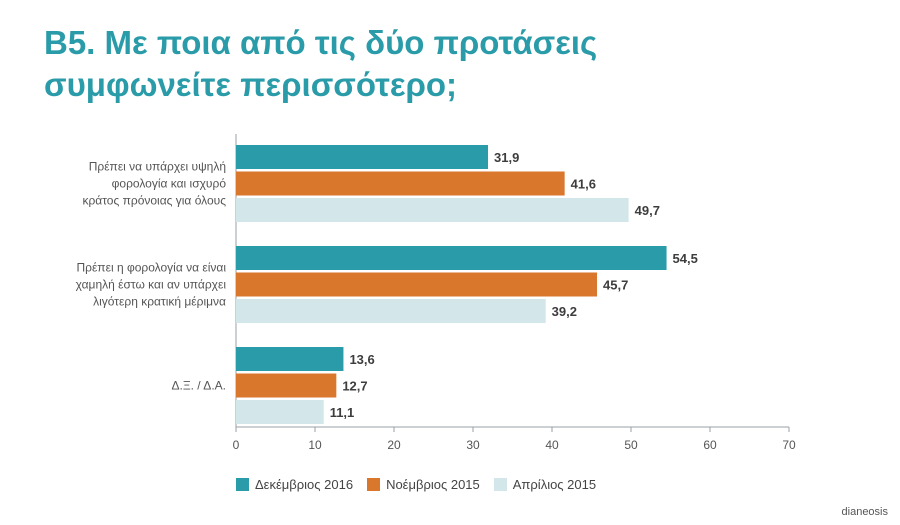 This screenshot has width=900, height=525. I want to click on category-label-3-line-1: Δ.Ξ. / Δ.Α., so click(198, 386).